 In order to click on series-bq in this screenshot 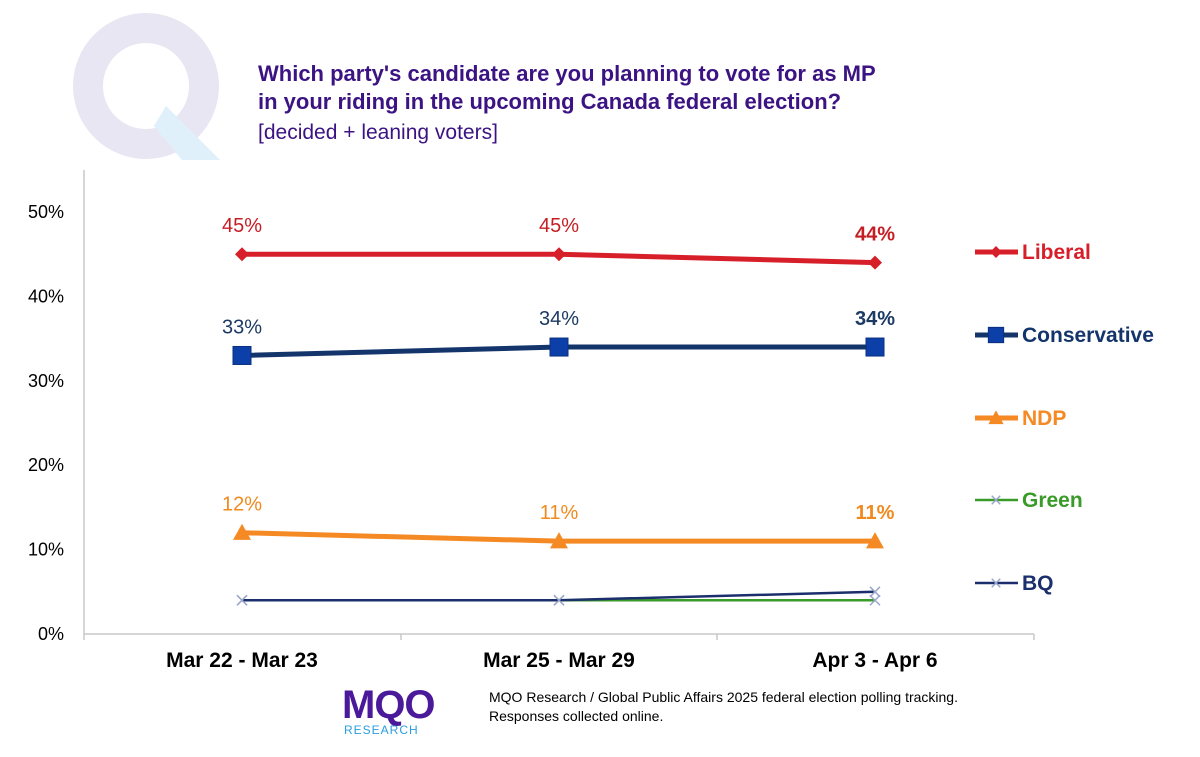, I will do `click(558, 596)`.